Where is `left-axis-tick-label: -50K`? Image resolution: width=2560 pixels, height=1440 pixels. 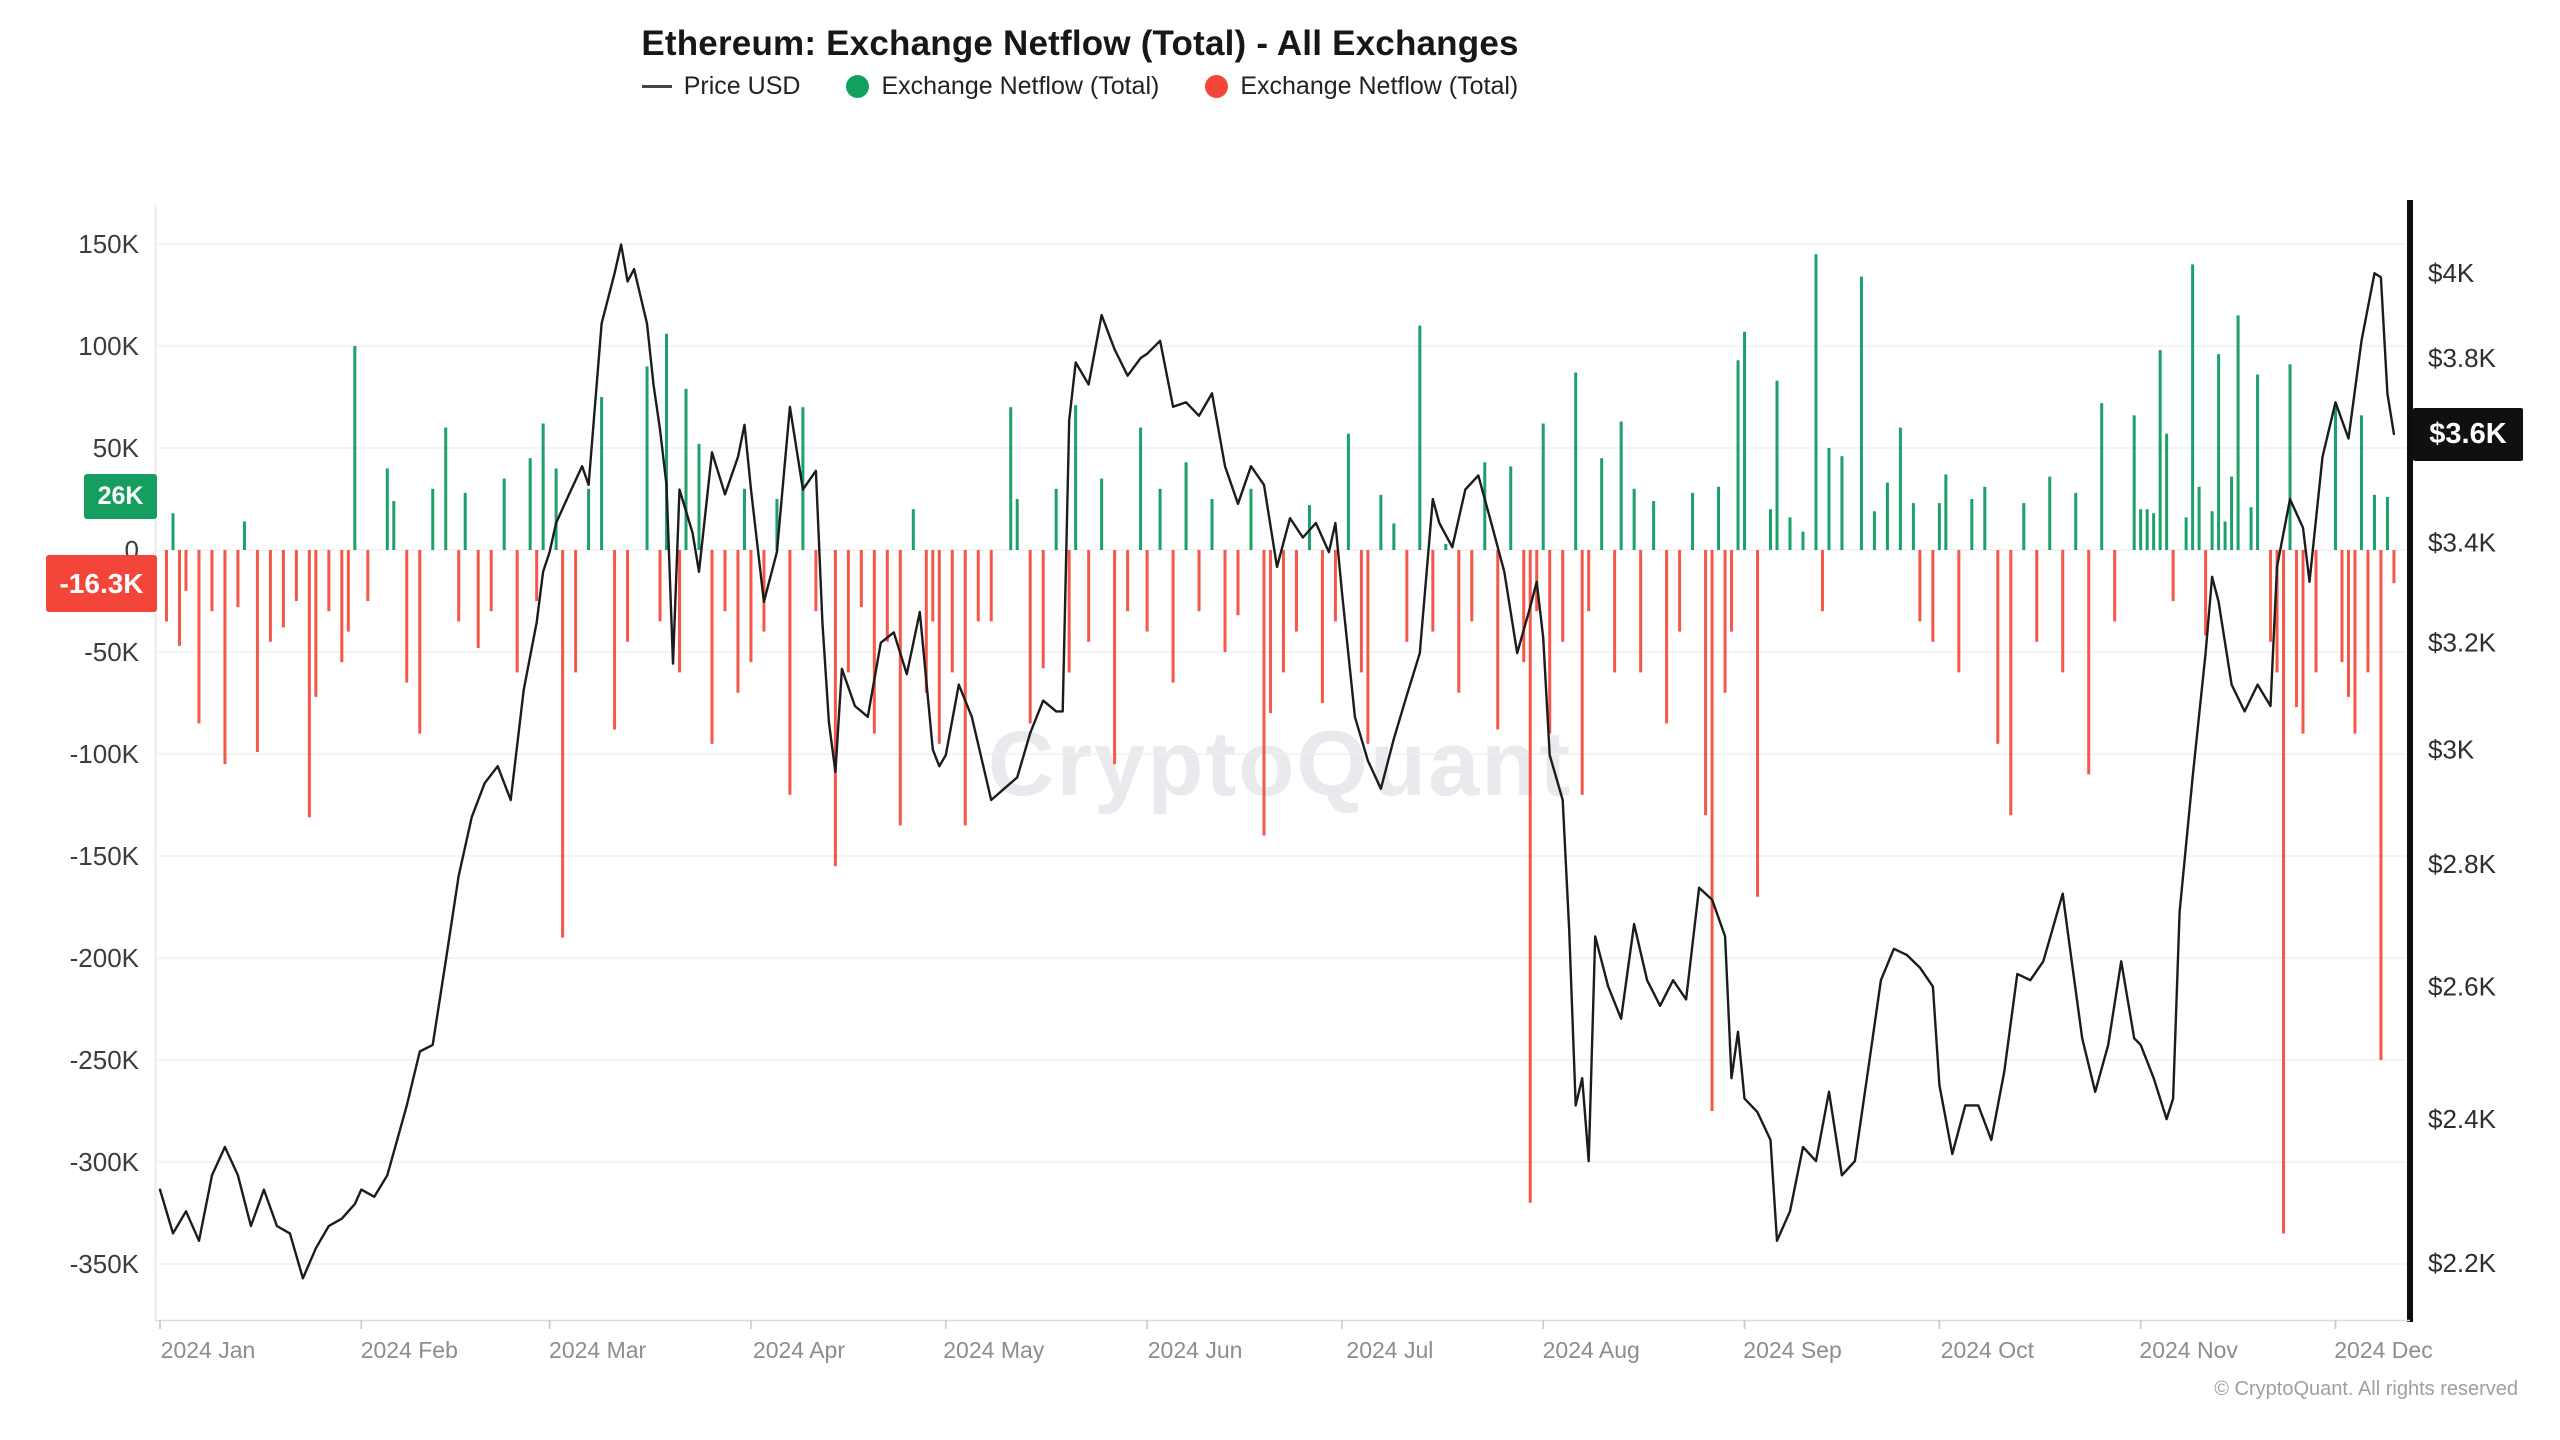
left-axis-tick-label: -50K is located at coordinates (112, 652).